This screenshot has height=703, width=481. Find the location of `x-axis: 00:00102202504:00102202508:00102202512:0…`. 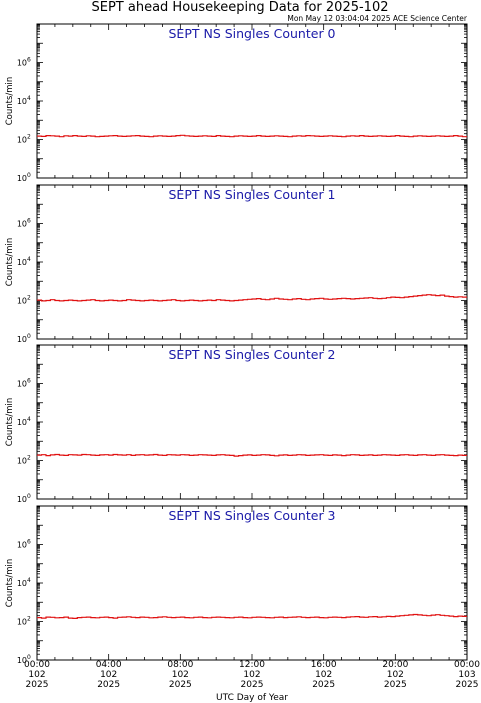

x-axis: 00:00102202504:00102202508:00102202512:0… is located at coordinates (252, 675).